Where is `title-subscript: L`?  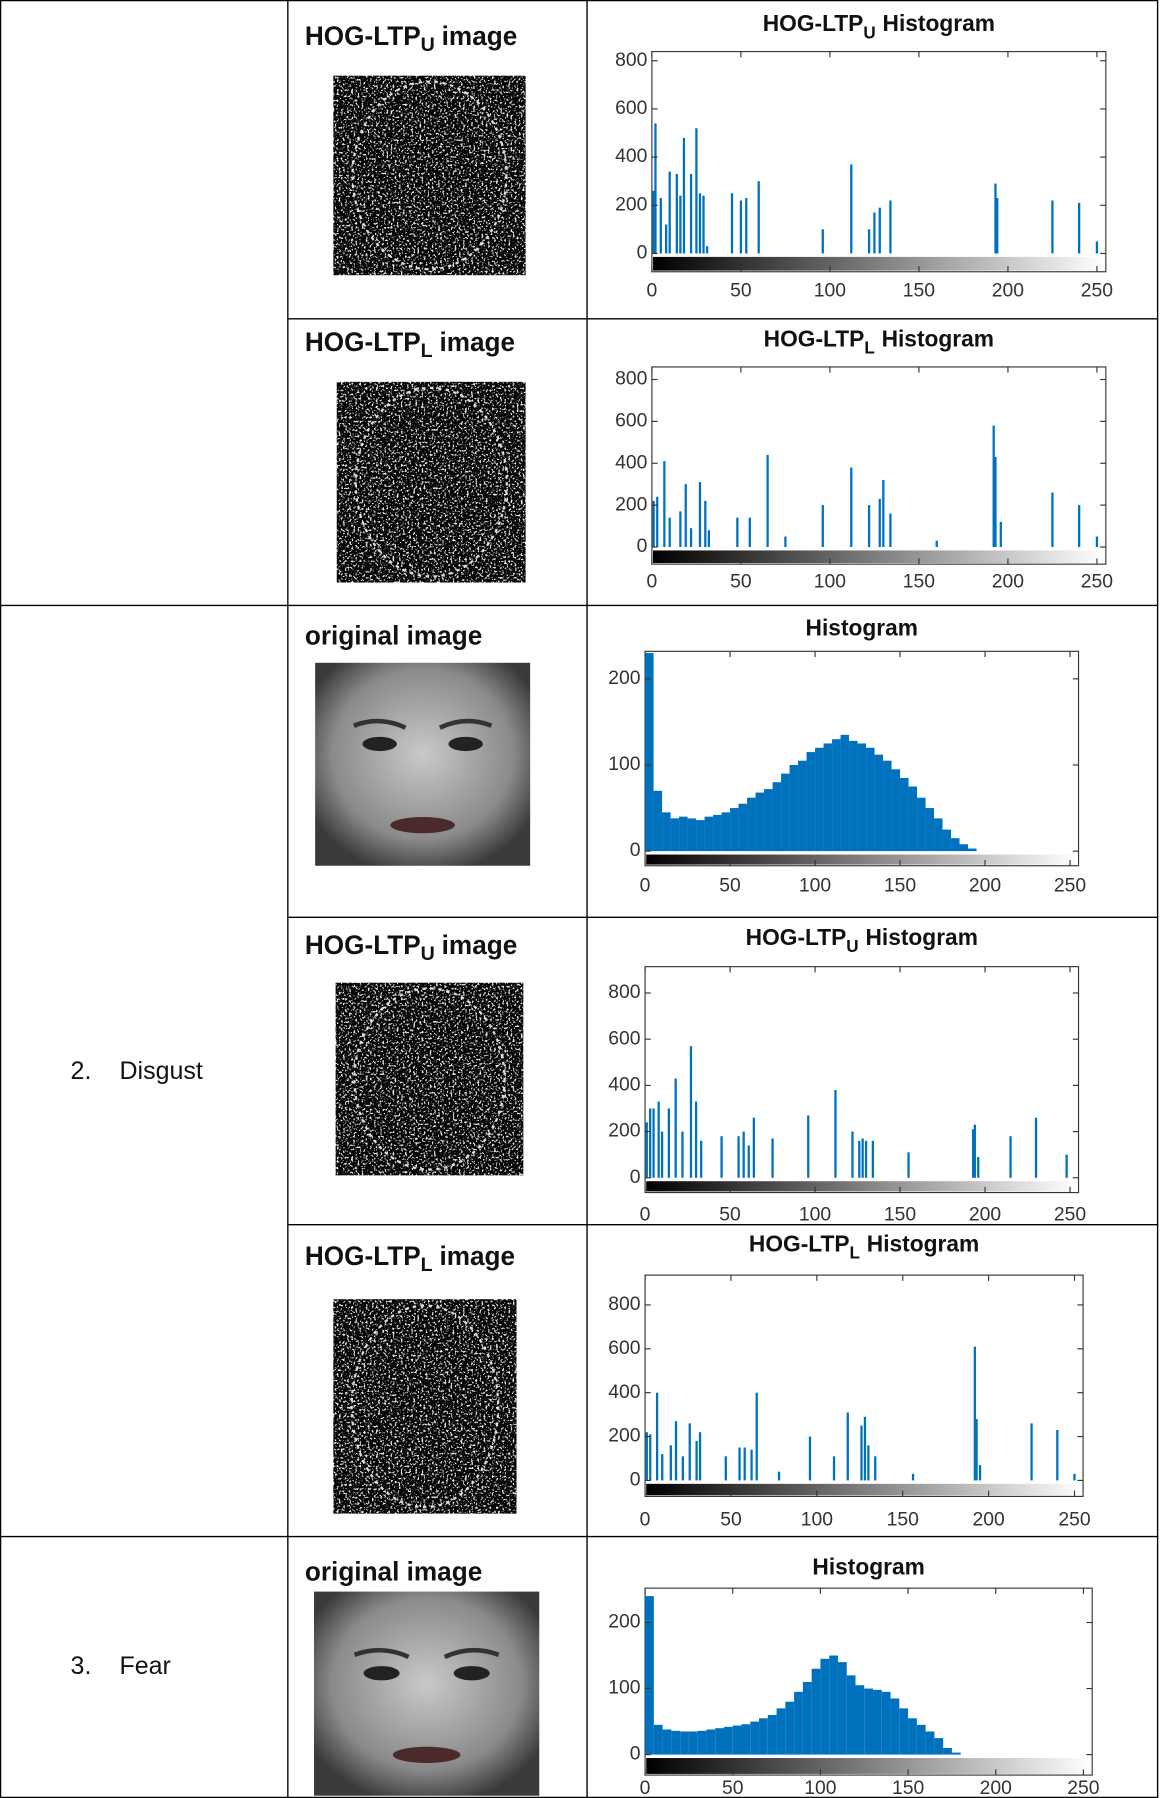
title-subscript: L is located at coordinates (427, 1265).